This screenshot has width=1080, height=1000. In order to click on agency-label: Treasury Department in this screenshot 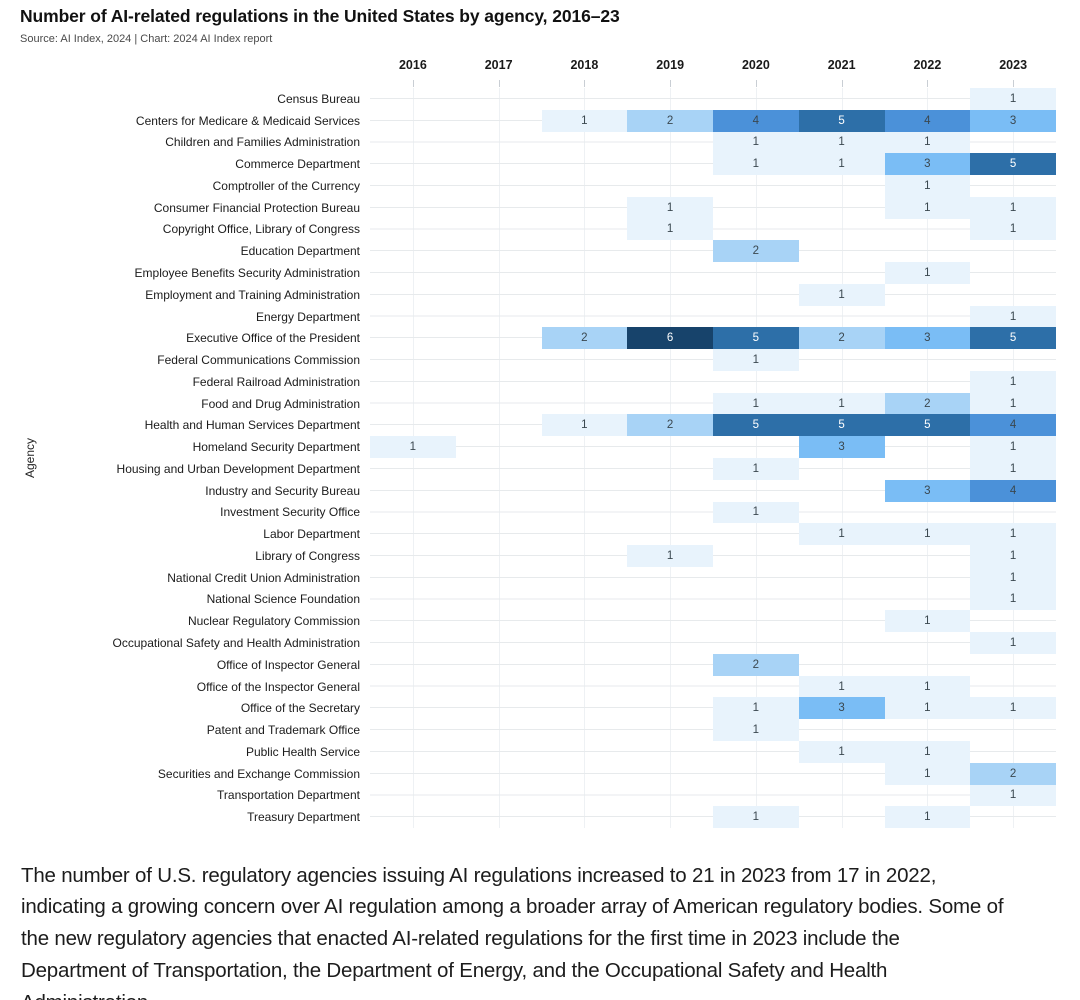, I will do `click(303, 817)`.